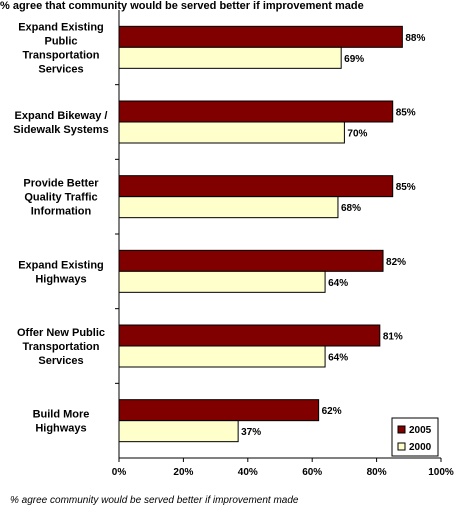 The width and height of the screenshot is (455, 509). I want to click on legend-box, so click(415, 437).